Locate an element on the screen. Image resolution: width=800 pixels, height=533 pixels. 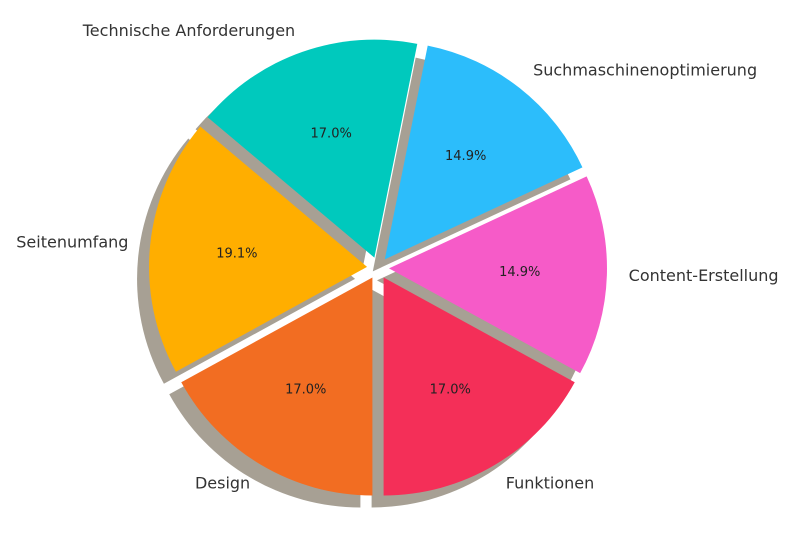
slice-label: Technische Anforderungen is located at coordinates (188, 30).